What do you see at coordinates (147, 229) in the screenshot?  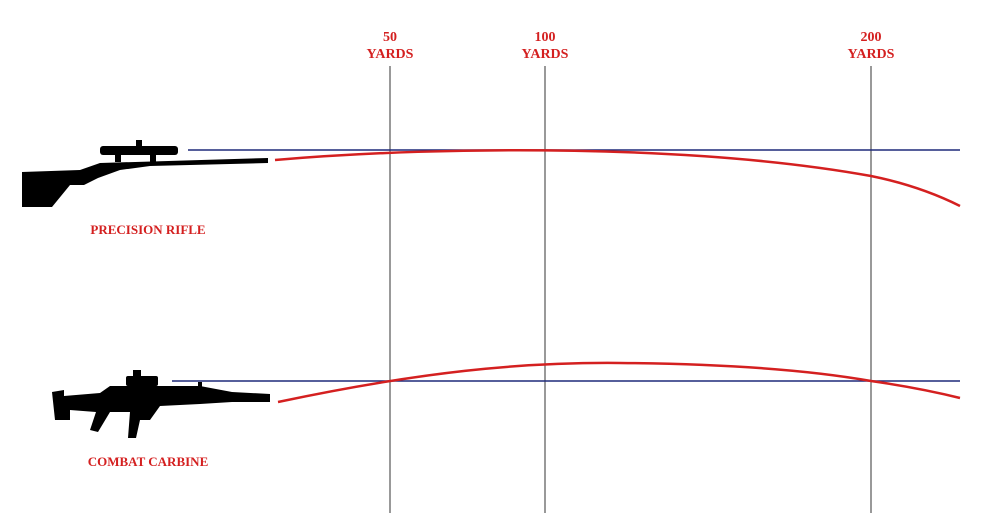 I see `weapon-label: PRECISION RIFLE` at bounding box center [147, 229].